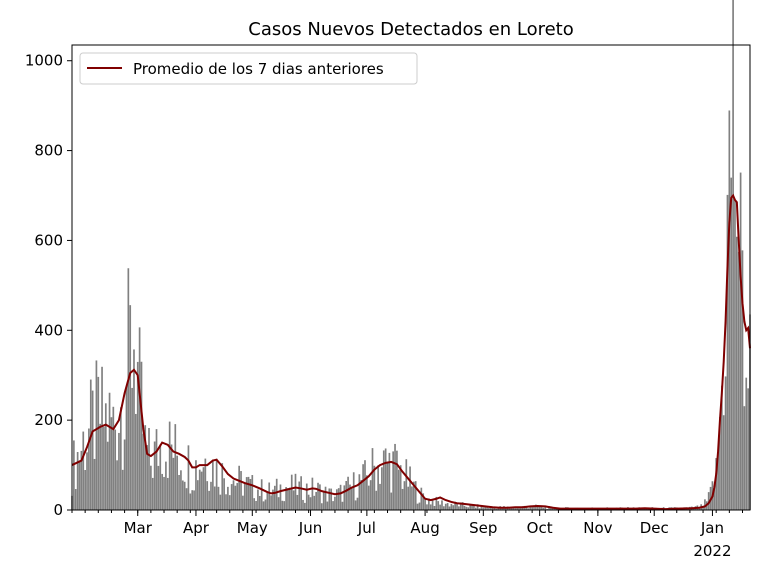 This screenshot has height=576, width=768. What do you see at coordinates (48, 285) in the screenshot?
I see `y-axis: 0 200 400 600 800 1000` at bounding box center [48, 285].